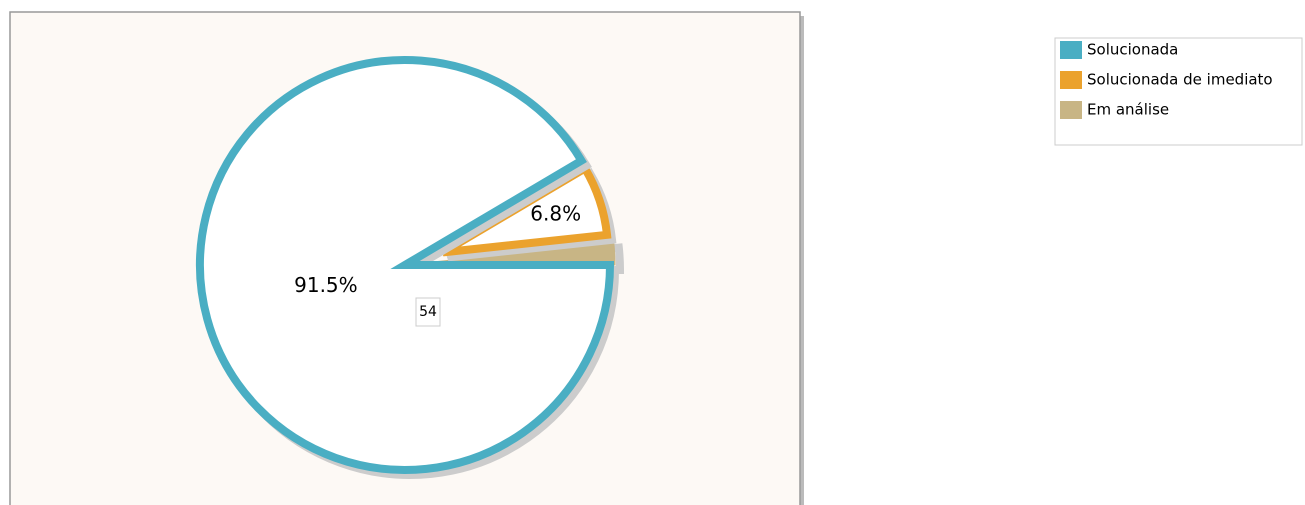  What do you see at coordinates (555, 213) in the screenshot?
I see `data-label: 6.8%` at bounding box center [555, 213].